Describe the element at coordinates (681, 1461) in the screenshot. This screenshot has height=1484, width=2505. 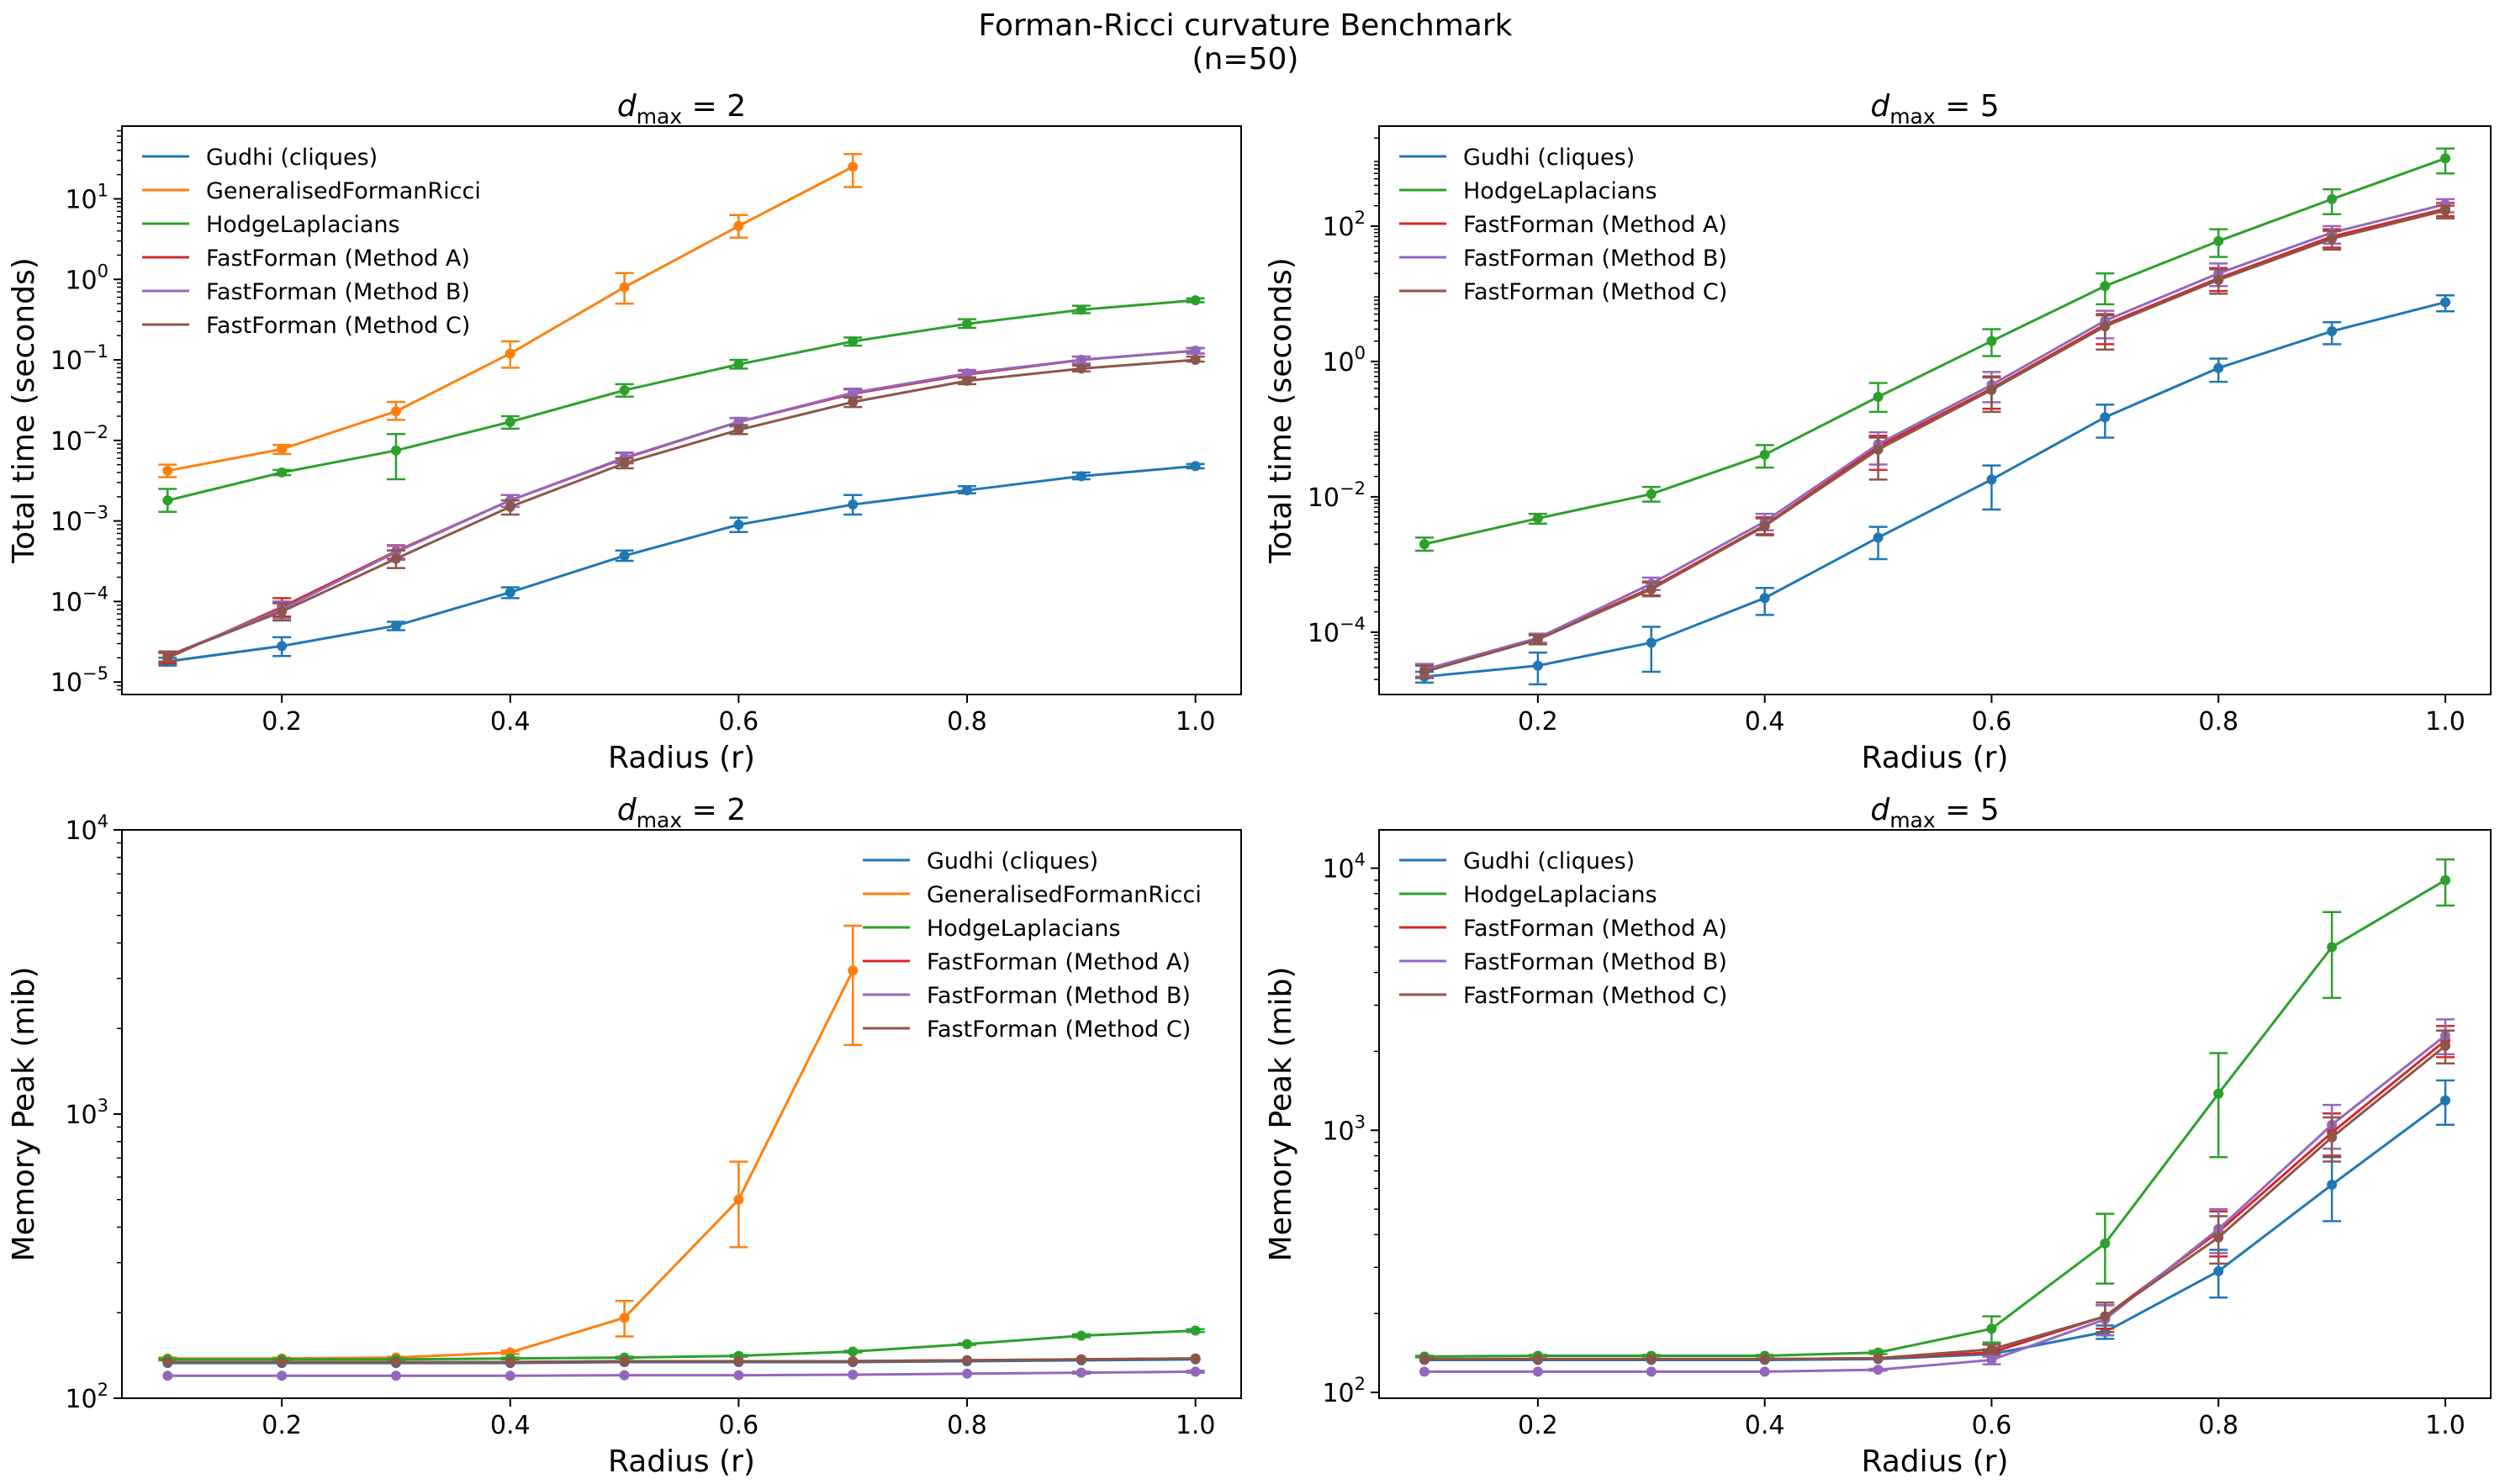
I see `x-axis-label: Radius (r)` at that location.